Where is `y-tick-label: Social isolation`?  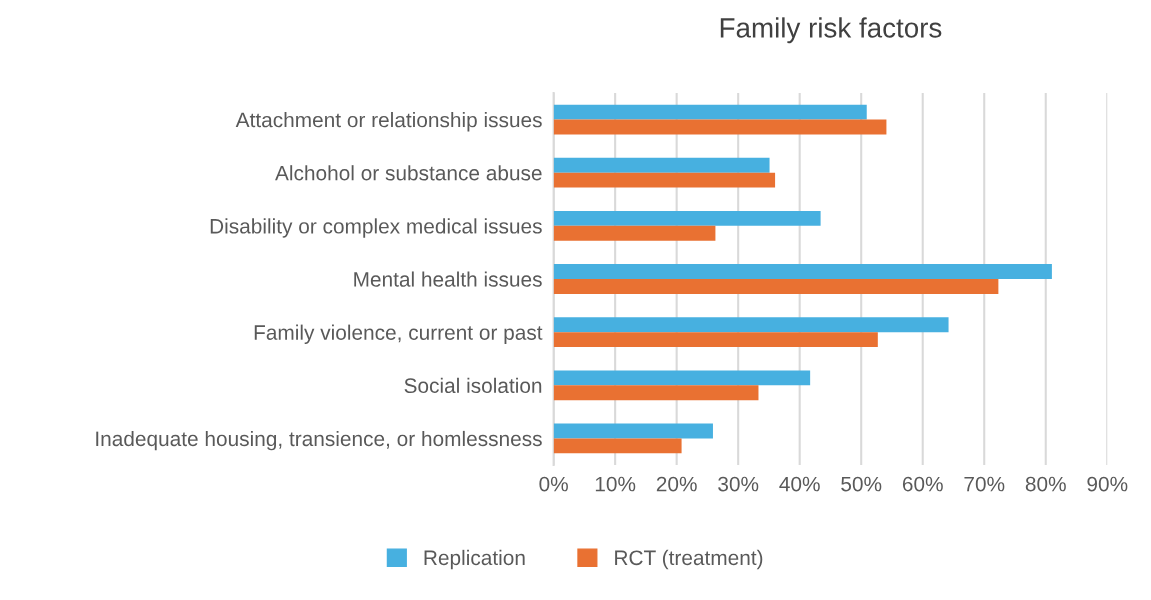 y-tick-label: Social isolation is located at coordinates (473, 385).